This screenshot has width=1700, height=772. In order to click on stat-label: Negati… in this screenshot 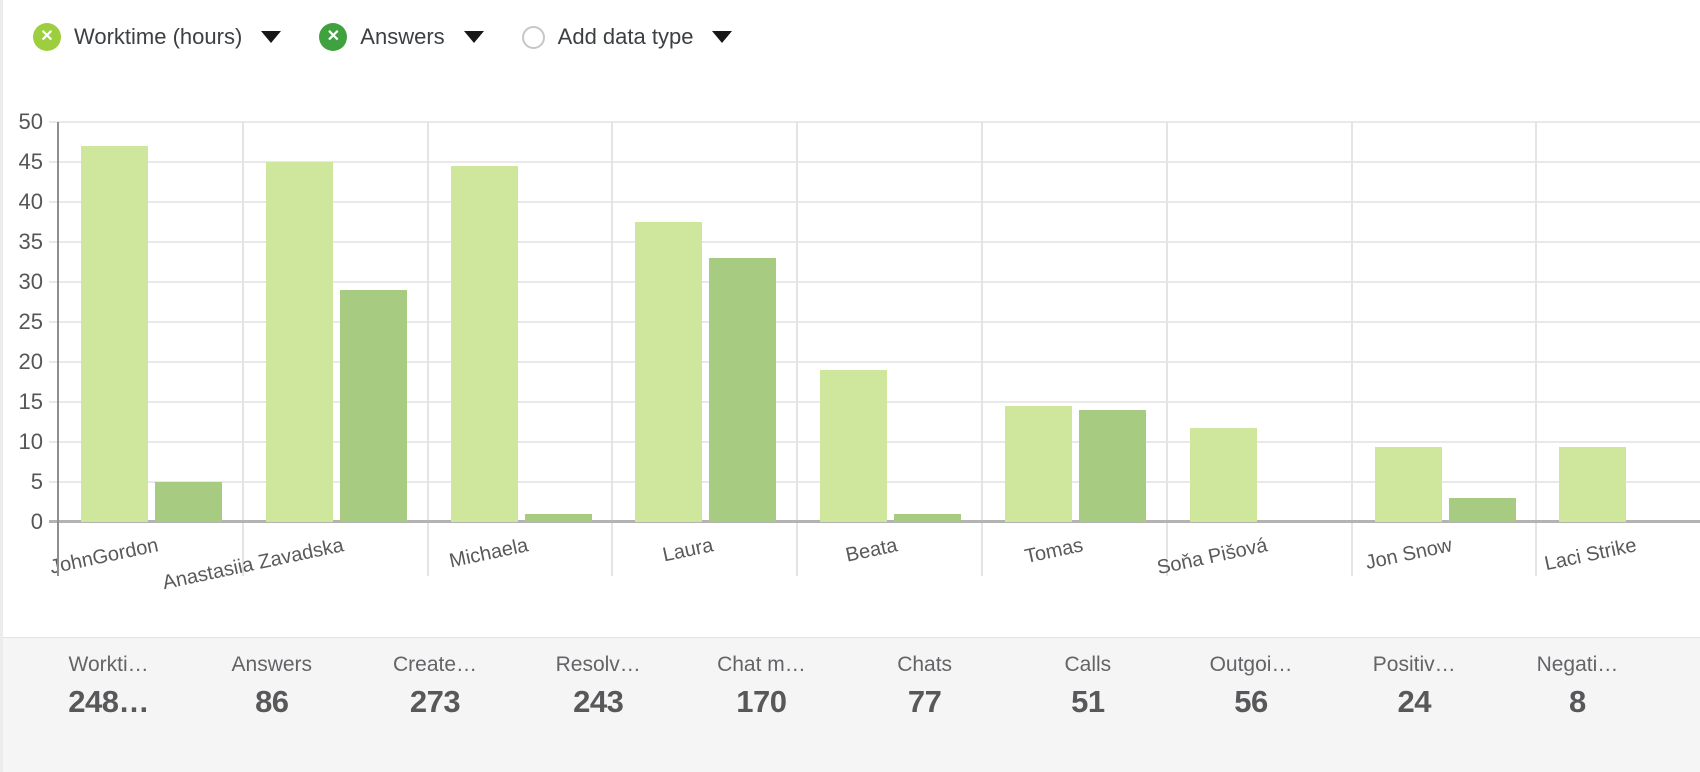, I will do `click(1577, 664)`.